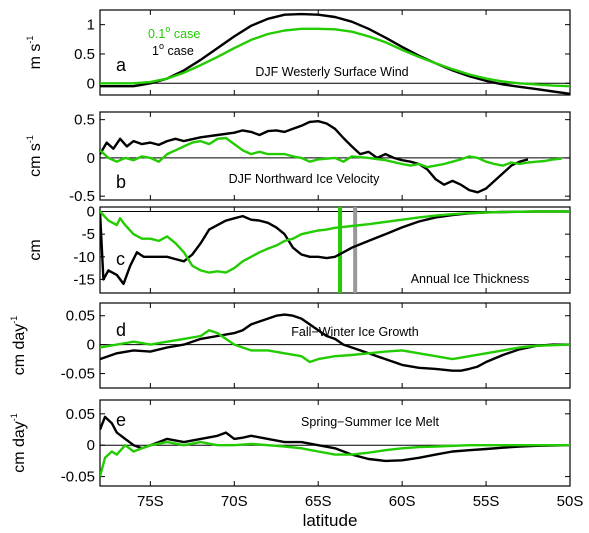  I want to click on x-tick-label: 75S, so click(150, 501).